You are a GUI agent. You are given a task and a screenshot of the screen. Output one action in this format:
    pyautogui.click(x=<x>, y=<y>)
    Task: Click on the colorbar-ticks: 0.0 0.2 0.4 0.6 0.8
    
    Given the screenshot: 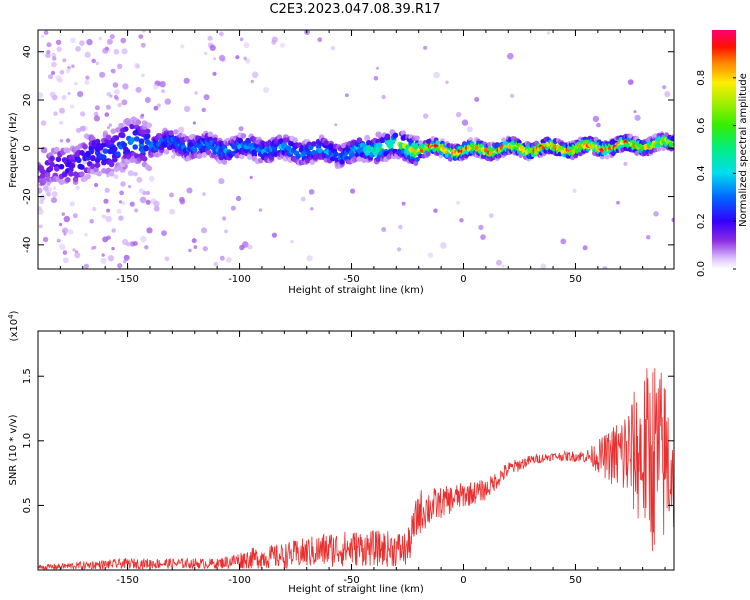 What is the action you would take?
    pyautogui.click(x=716, y=173)
    